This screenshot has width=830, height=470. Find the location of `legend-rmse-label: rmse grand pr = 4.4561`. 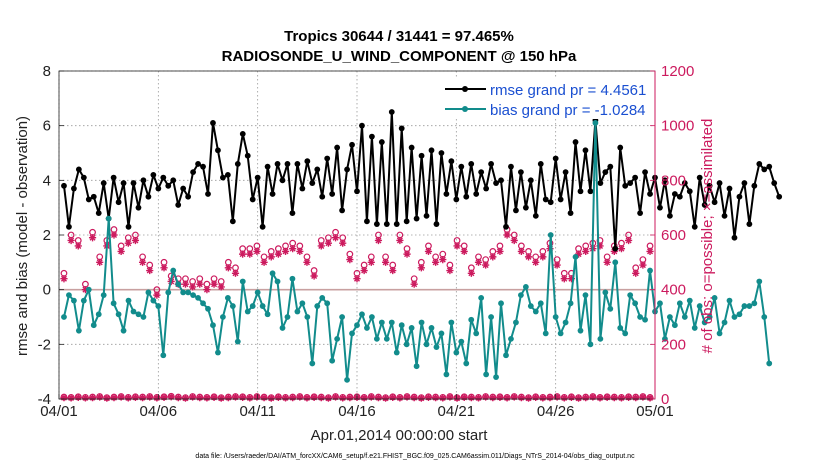

legend-rmse-label: rmse grand pr = 4.4561 is located at coordinates (568, 90).